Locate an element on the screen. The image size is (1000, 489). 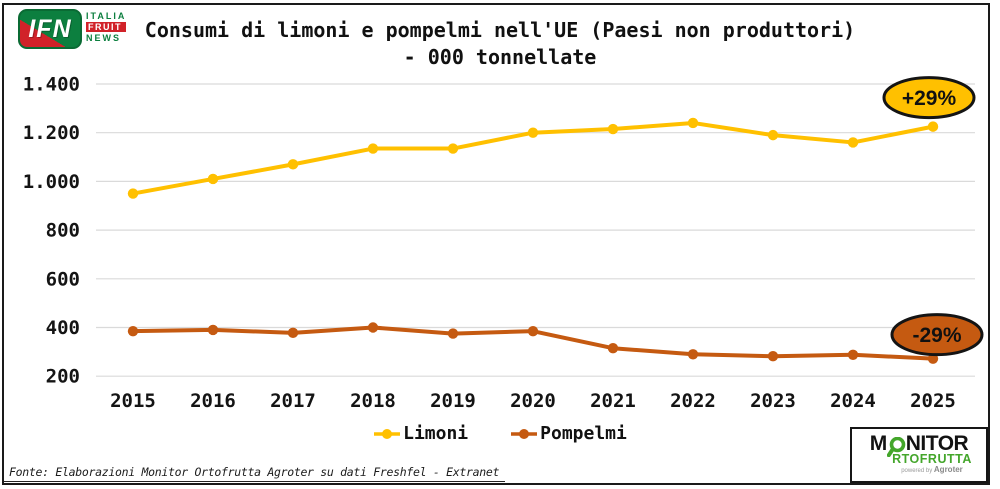
y-tick-label: 800 is located at coordinates (63, 231).